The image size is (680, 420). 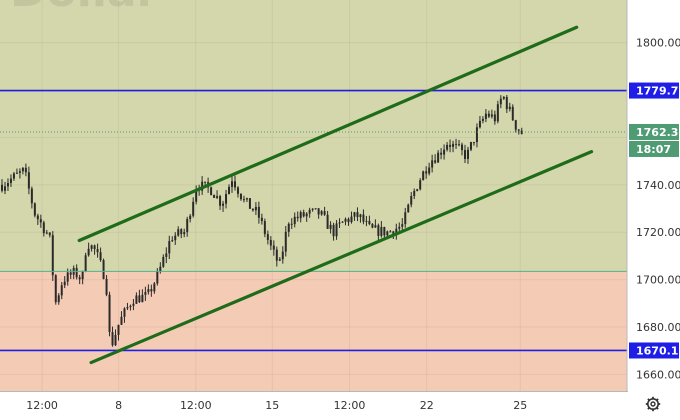 What do you see at coordinates (84, 8) in the screenshot?
I see `watermark: Dollar` at bounding box center [84, 8].